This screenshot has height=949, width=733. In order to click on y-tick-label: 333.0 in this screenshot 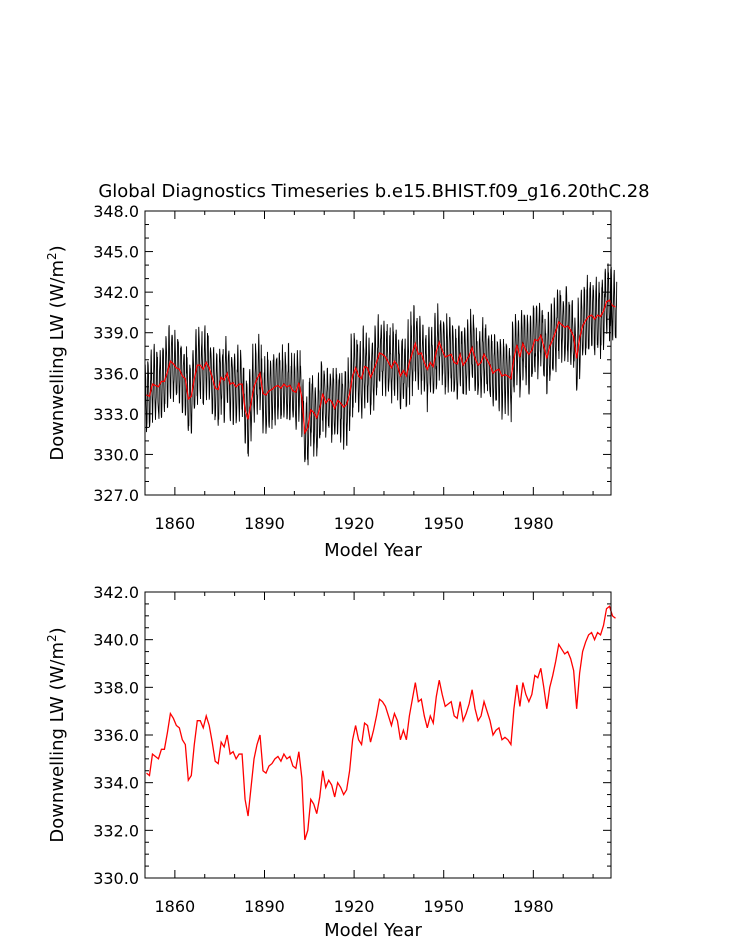, I will do `click(116, 414)`.